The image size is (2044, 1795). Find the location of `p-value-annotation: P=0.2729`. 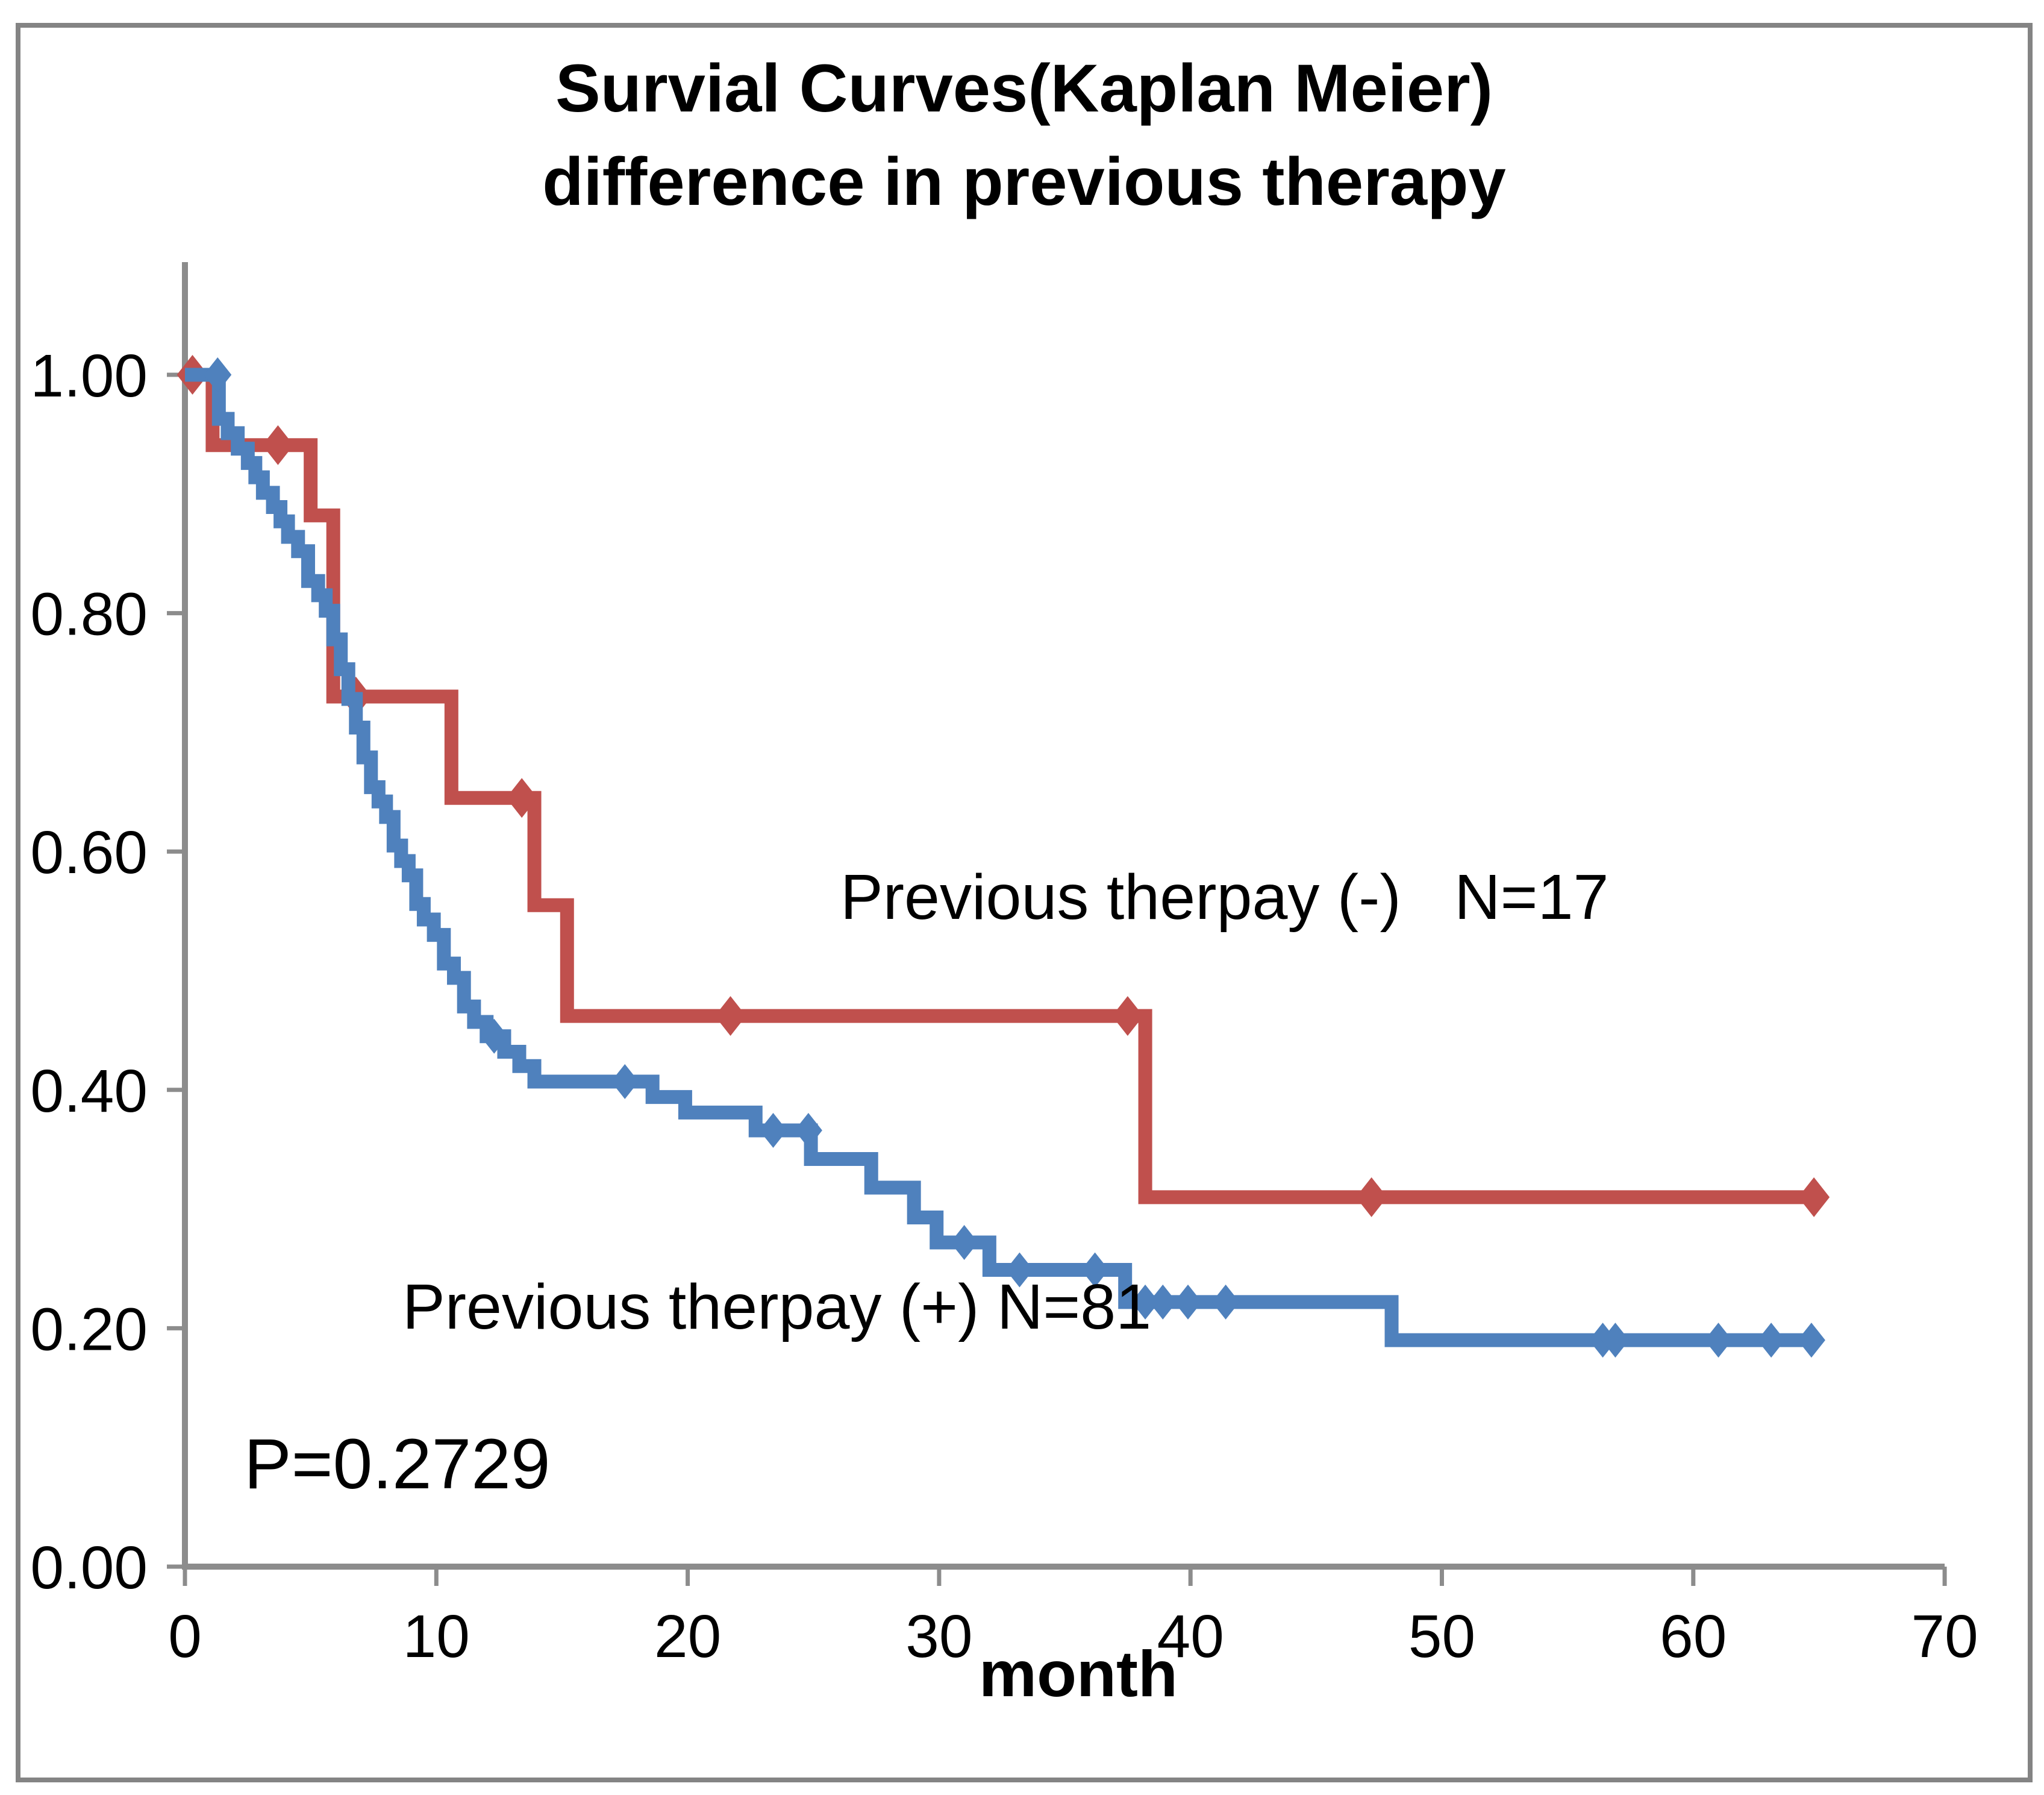

p-value-annotation: P=0.2729 is located at coordinates (397, 1464).